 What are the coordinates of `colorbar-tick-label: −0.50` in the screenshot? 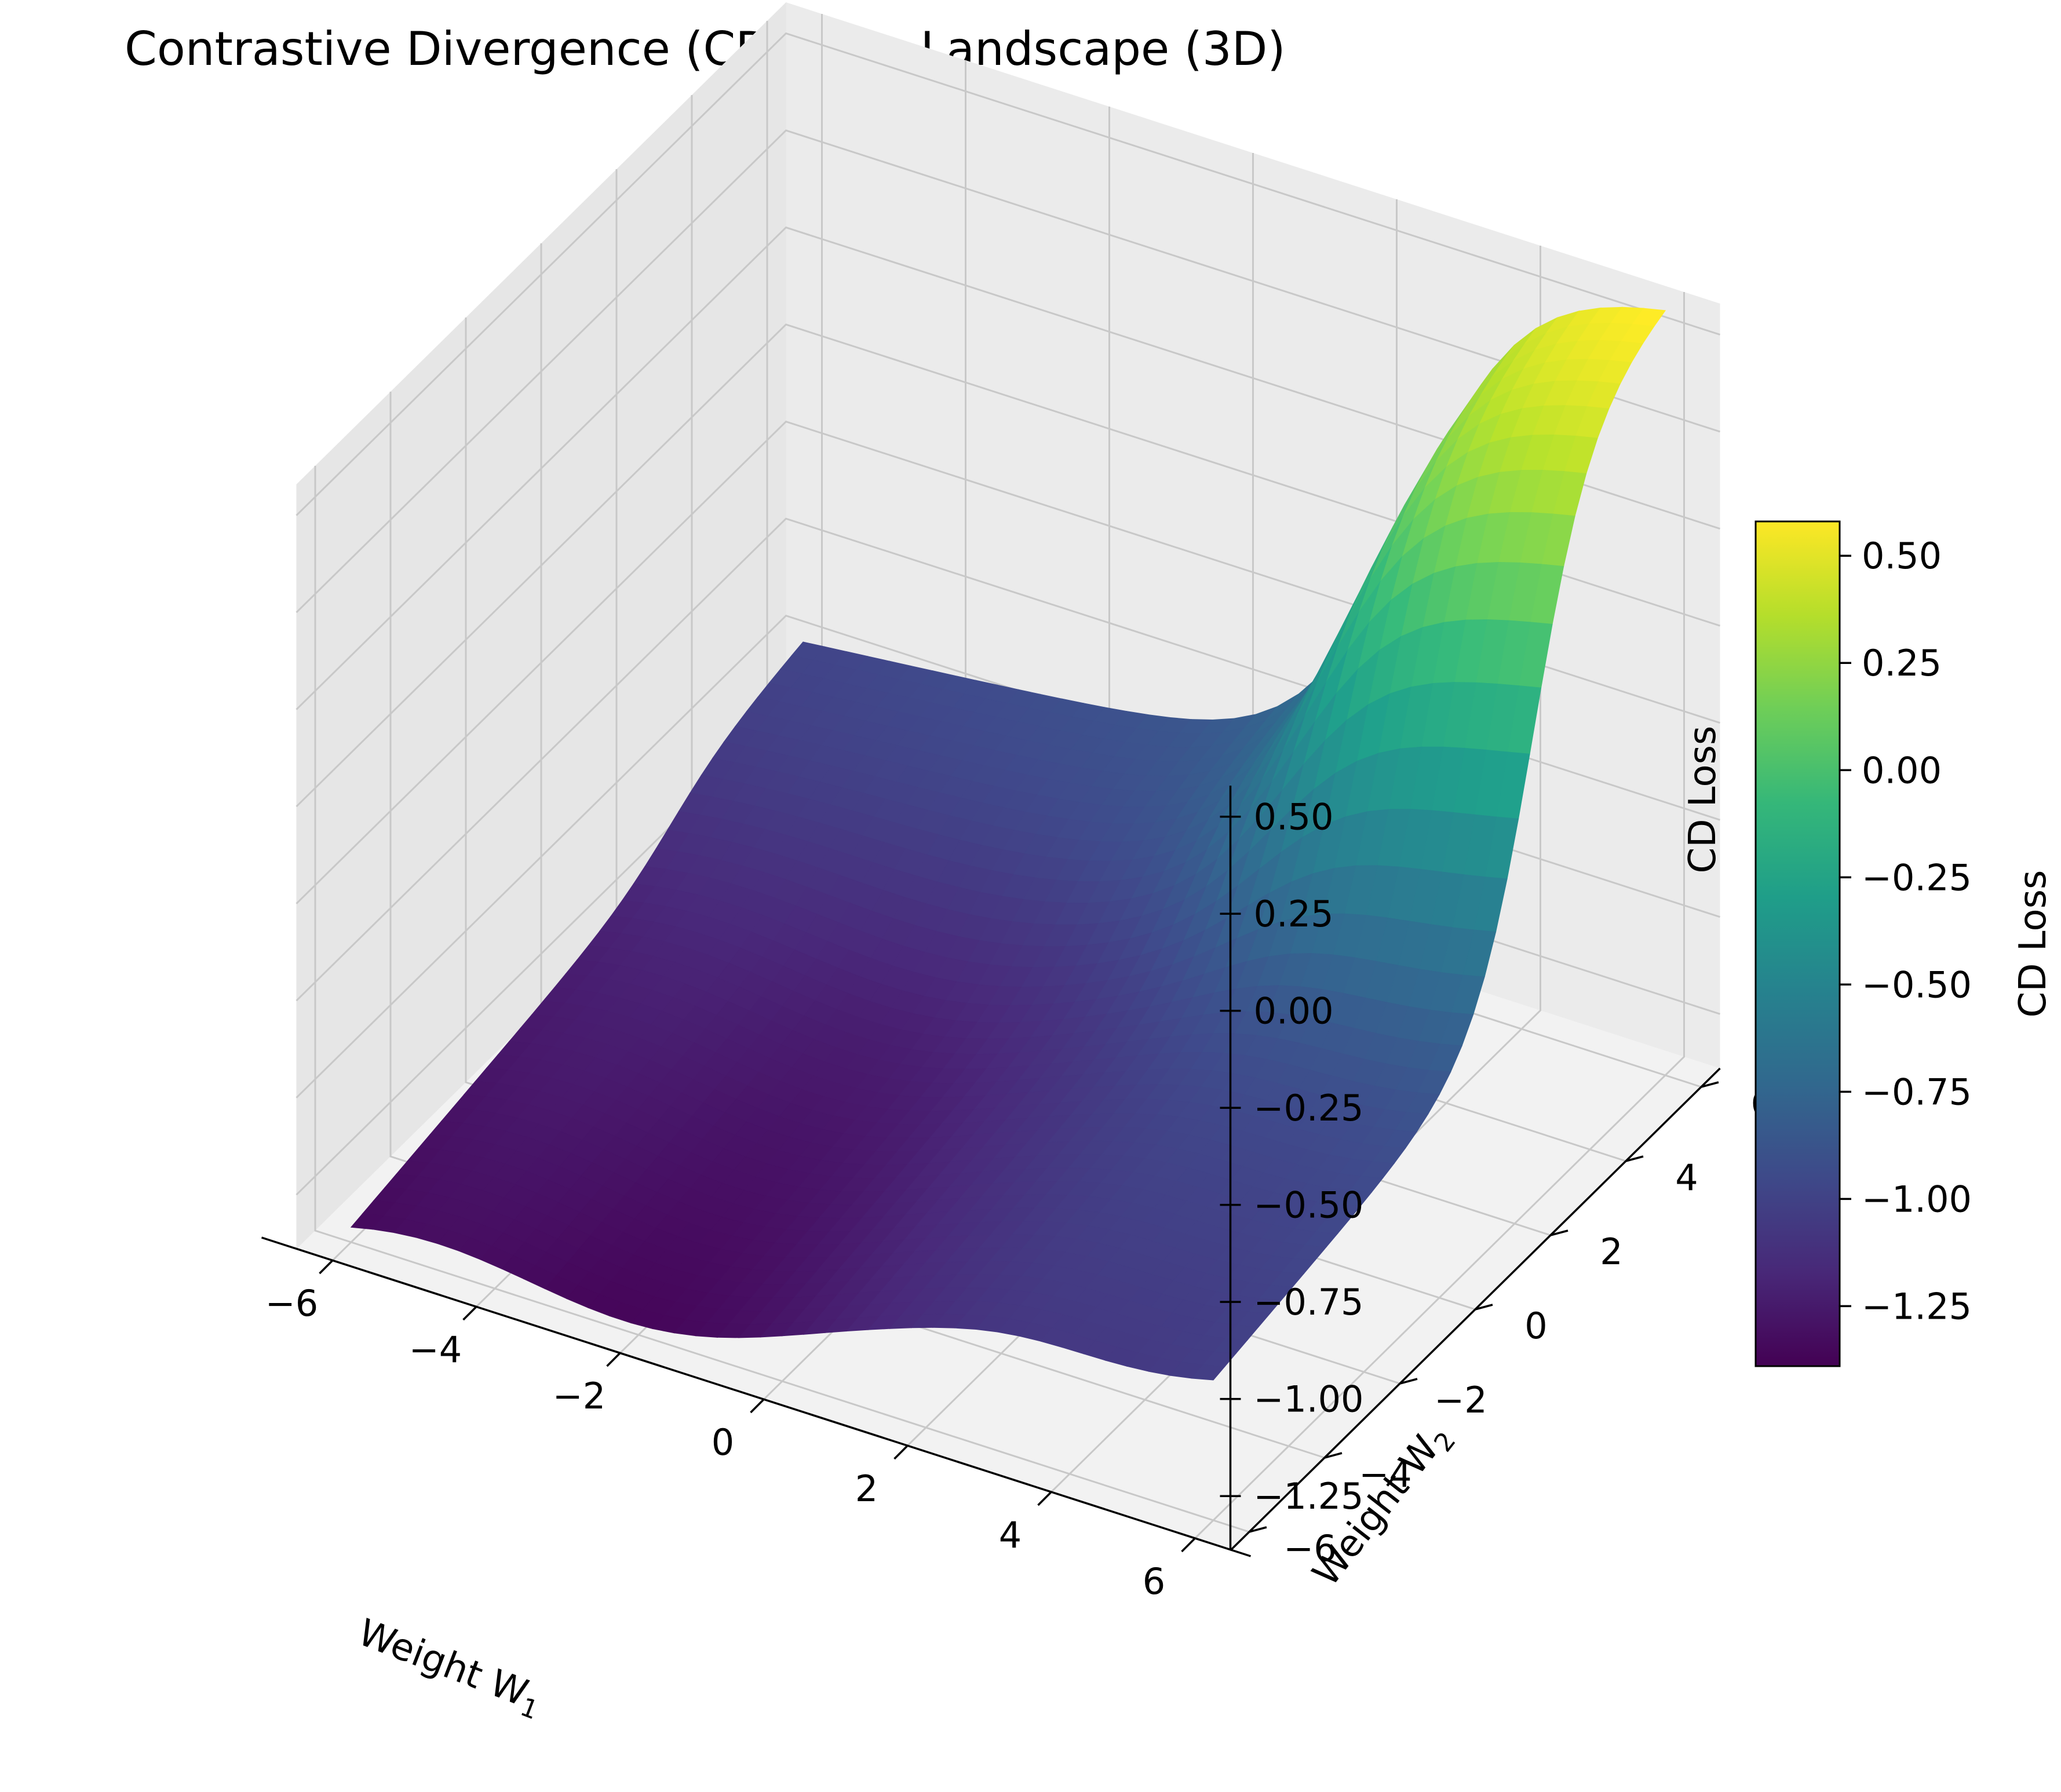 It's located at (1917, 984).